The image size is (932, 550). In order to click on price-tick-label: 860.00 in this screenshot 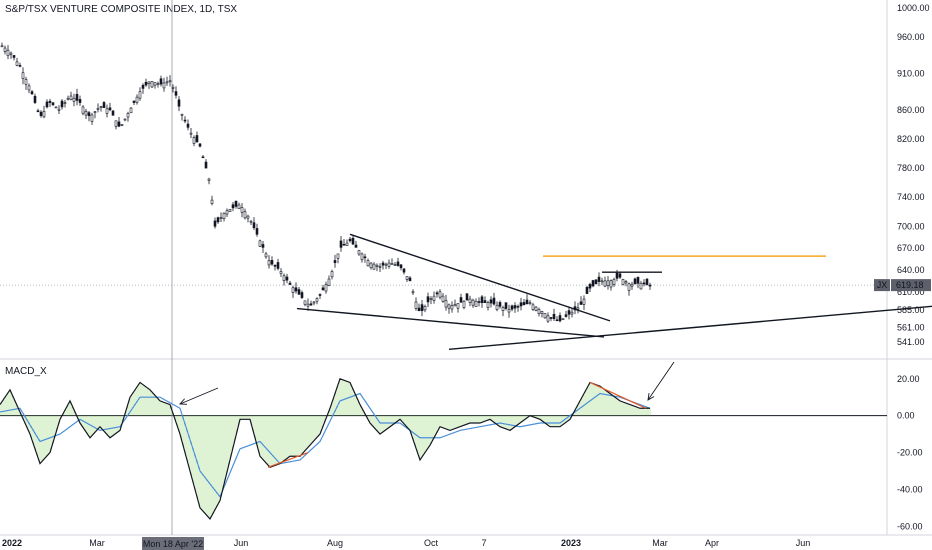, I will do `click(911, 110)`.